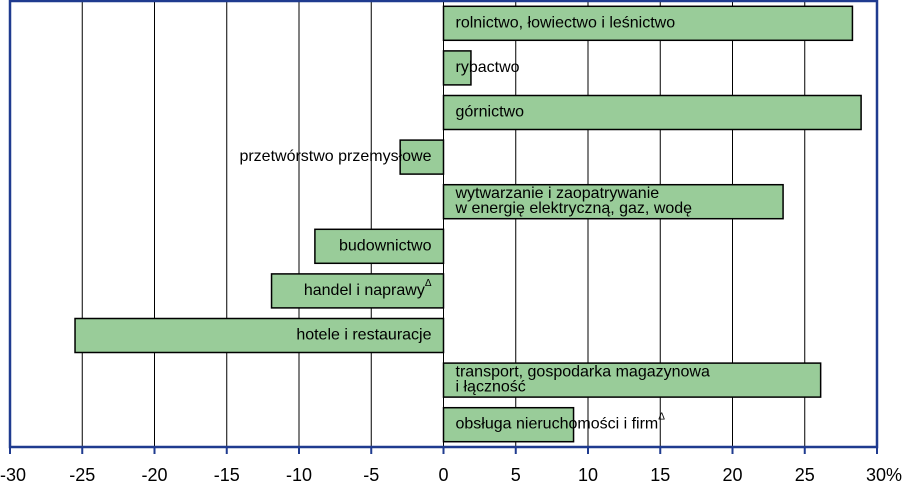 This screenshot has width=903, height=491. I want to click on x-tick-label: -25, so click(82, 475).